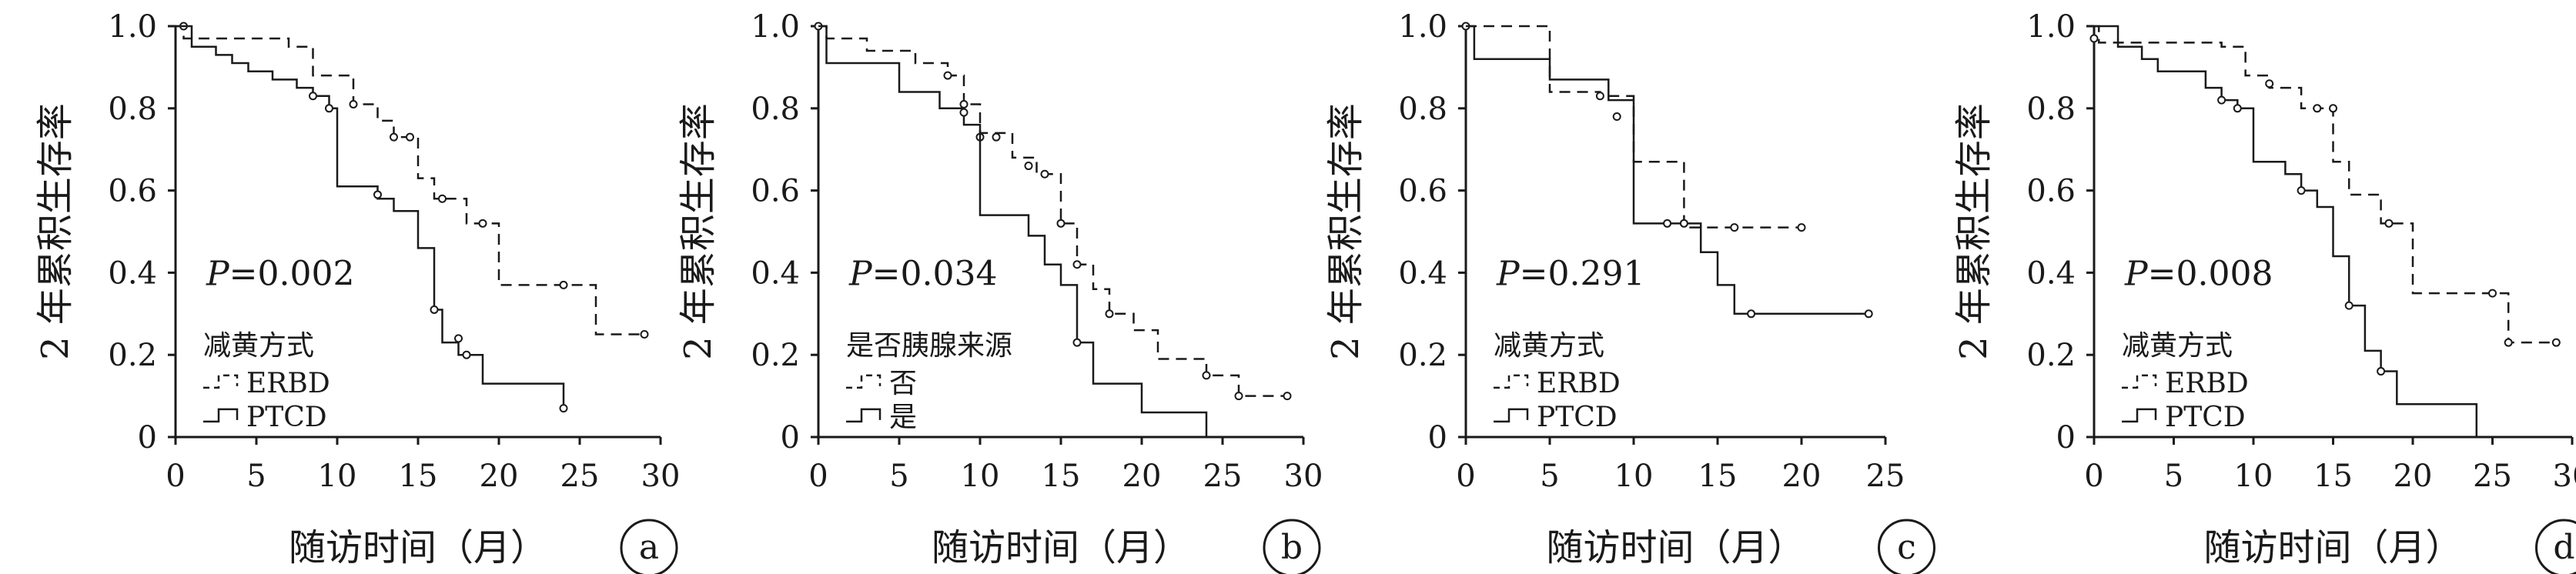  I want to click on legend-label: 是, so click(903, 417).